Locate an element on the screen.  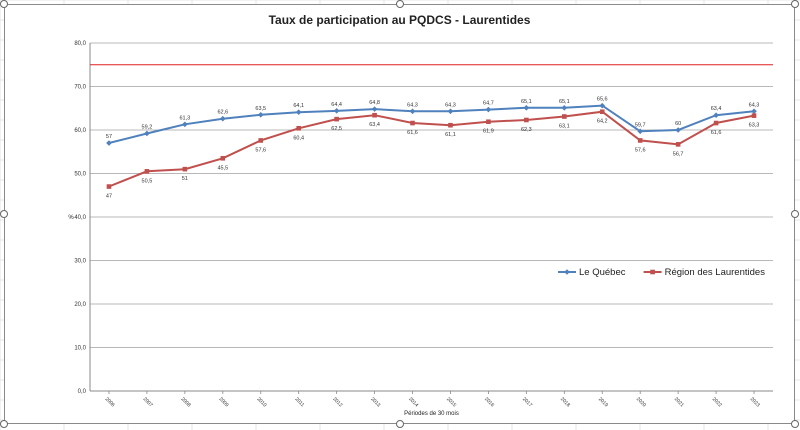
x-tick-label: 2010 is located at coordinates (261, 402).